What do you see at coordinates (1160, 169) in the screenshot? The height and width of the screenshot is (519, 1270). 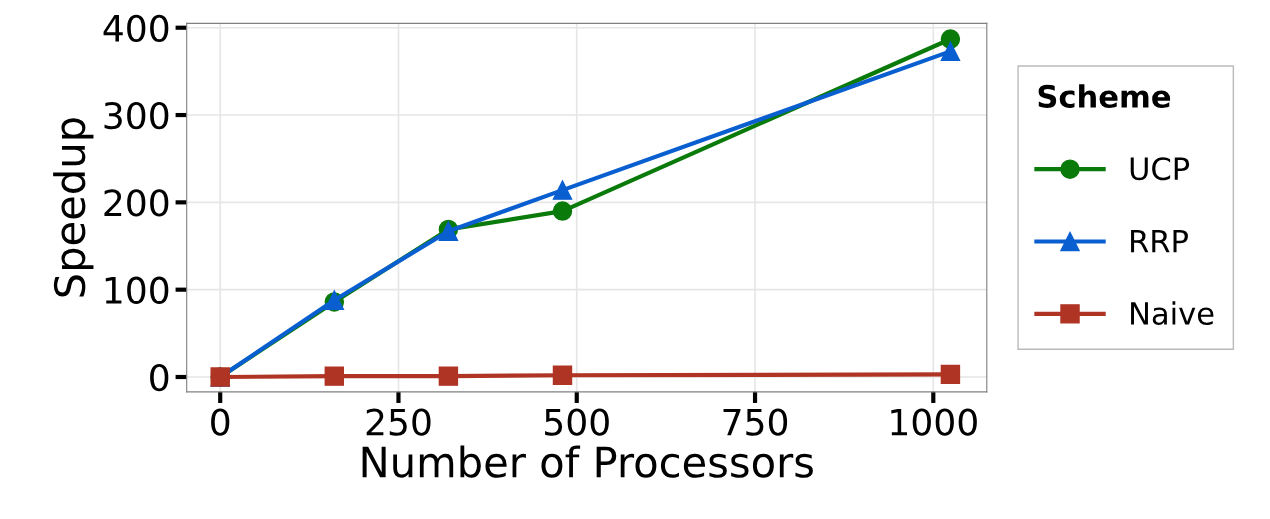 I see `legend-label: UCP` at bounding box center [1160, 169].